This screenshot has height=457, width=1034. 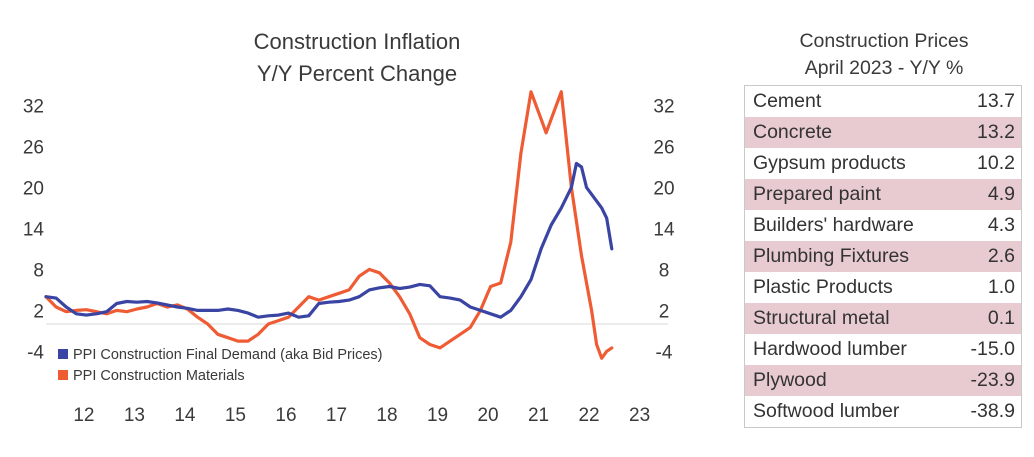 I want to click on row-value: 2.6, so click(x=986, y=256).